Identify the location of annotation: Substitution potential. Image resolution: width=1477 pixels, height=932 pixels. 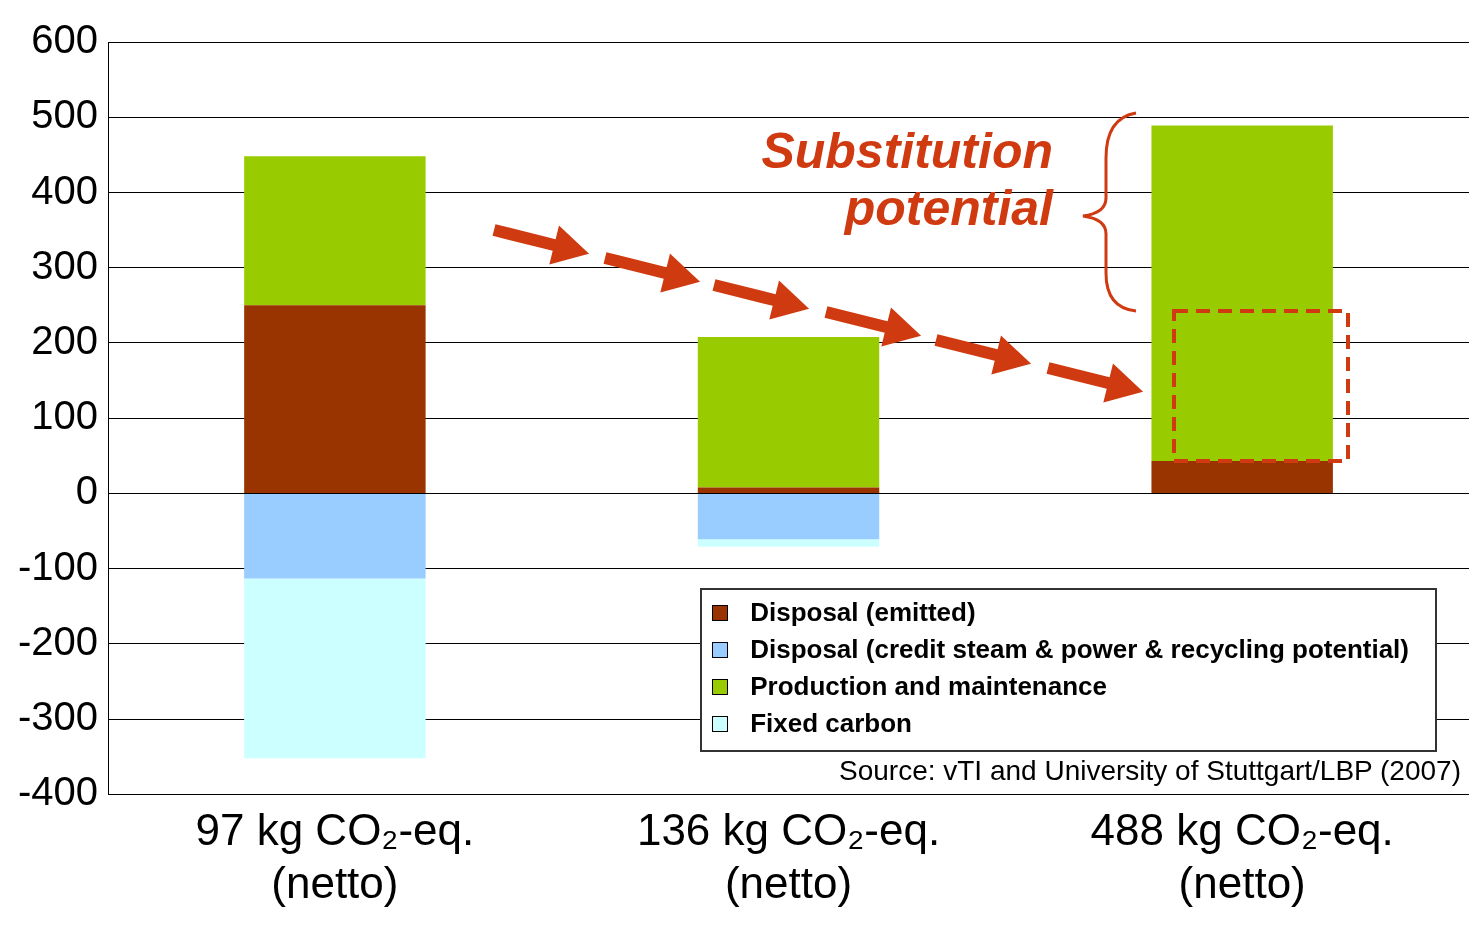
(908, 179).